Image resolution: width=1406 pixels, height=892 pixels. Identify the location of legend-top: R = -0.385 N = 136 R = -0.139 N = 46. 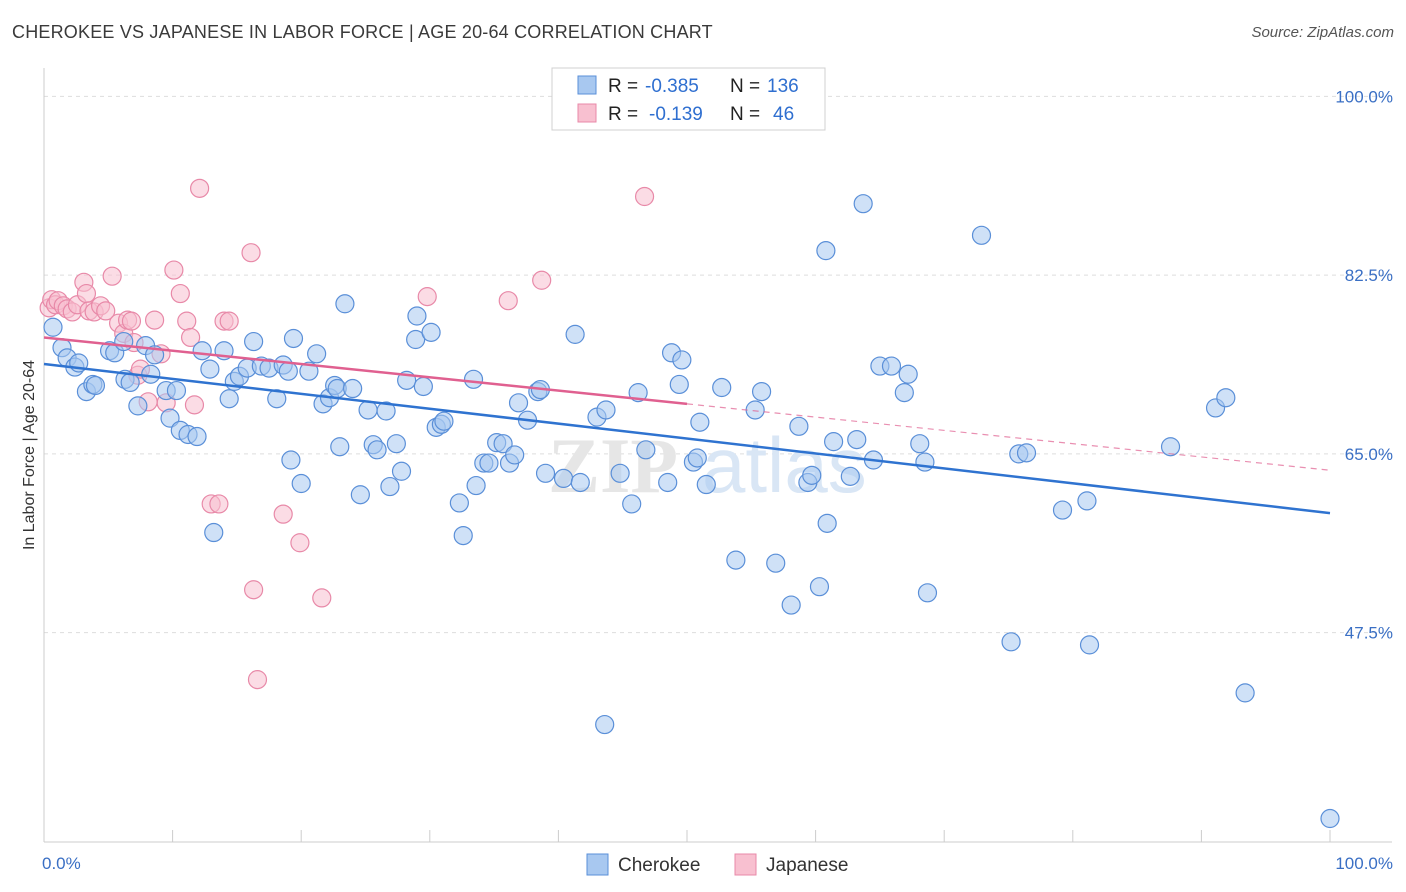
(688, 99).